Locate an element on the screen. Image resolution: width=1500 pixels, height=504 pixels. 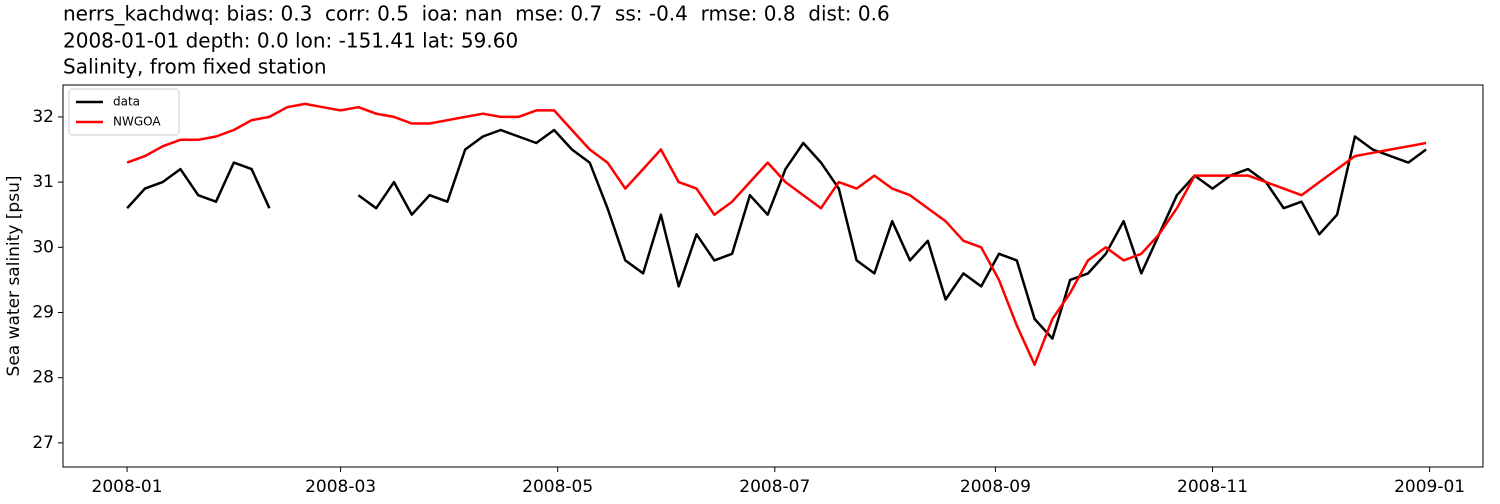
legend-label: NWGOA is located at coordinates (137, 122).